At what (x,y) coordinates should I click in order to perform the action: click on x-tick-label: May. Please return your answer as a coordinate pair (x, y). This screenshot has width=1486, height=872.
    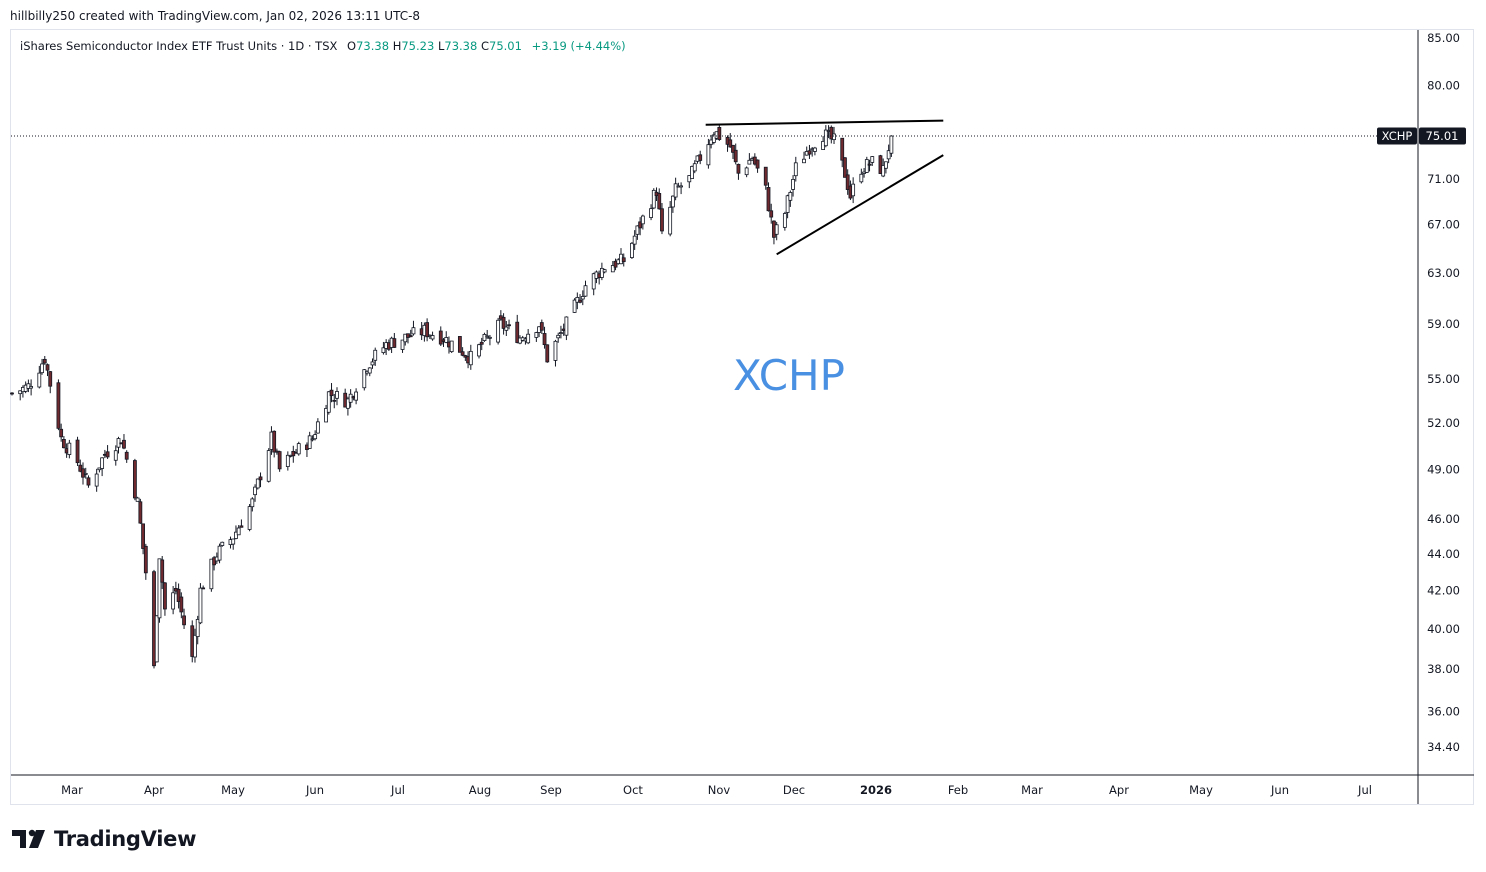
    Looking at the image, I should click on (233, 790).